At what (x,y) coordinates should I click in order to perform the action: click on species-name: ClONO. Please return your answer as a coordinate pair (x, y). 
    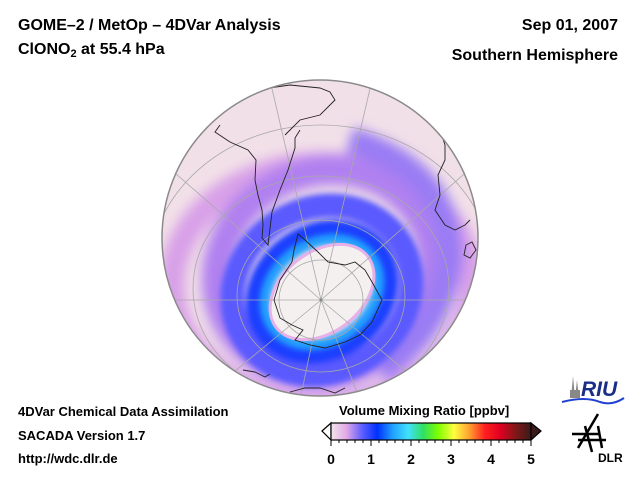
    Looking at the image, I should click on (44, 49).